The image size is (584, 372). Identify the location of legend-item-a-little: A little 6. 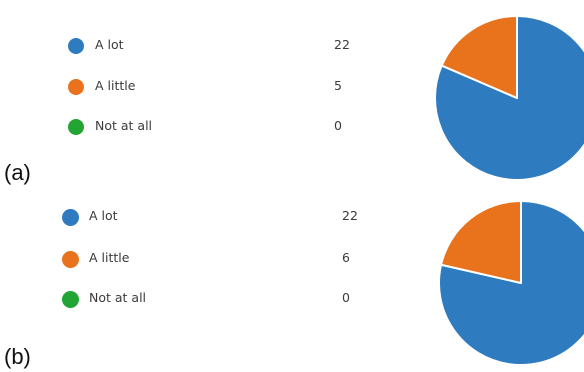
(217, 259).